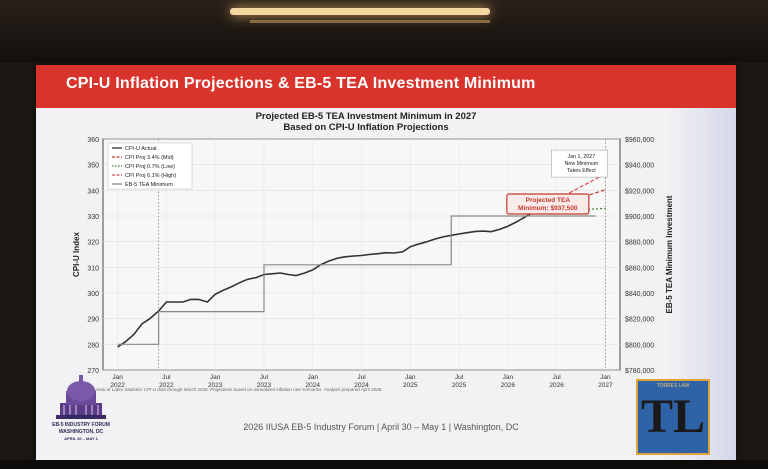 The width and height of the screenshot is (768, 469). I want to click on y2-tick-label: $880,000, so click(639, 243).